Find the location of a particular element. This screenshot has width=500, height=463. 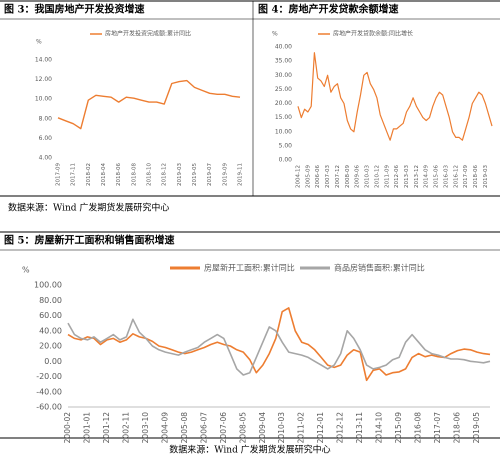

x-tick-label: 2013-03 is located at coordinates (407, 176).